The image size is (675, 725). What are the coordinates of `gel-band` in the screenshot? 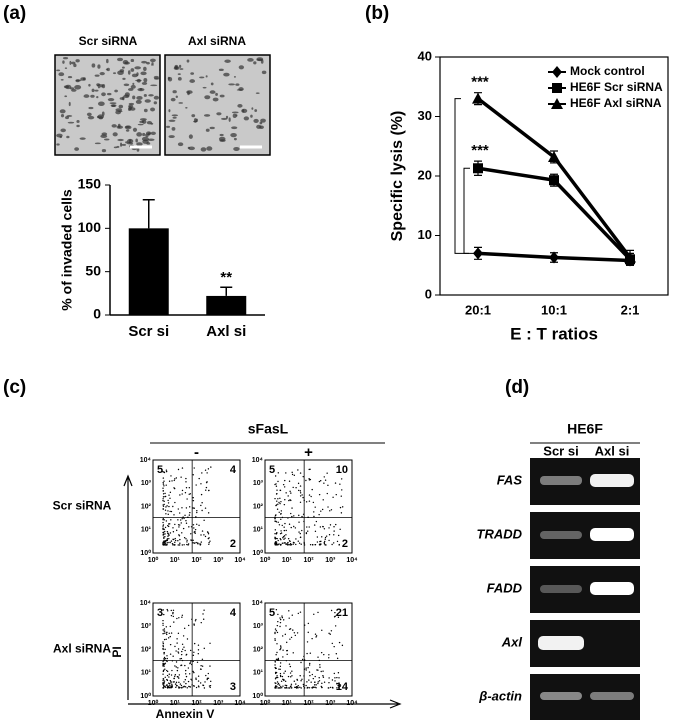 It's located at (612, 696).